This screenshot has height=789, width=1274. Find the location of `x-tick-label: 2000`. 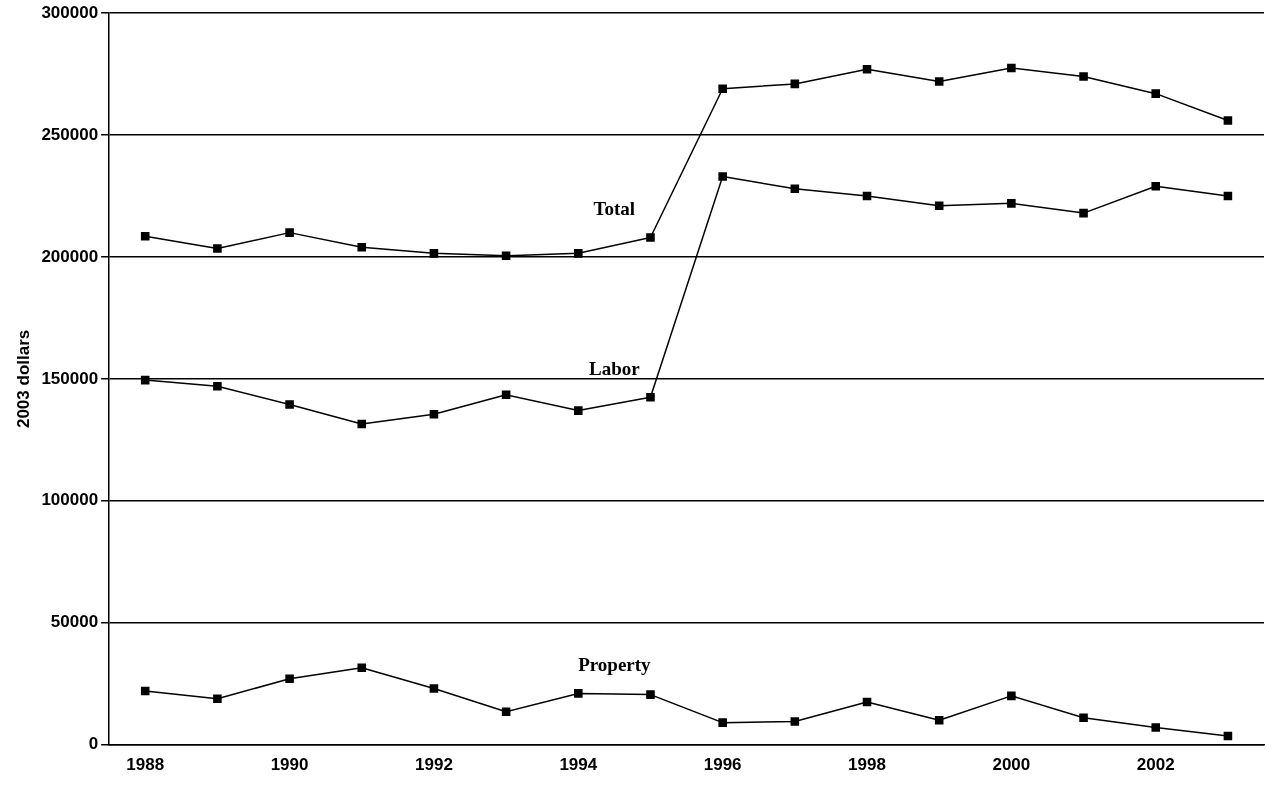

x-tick-label: 2000 is located at coordinates (1011, 765).